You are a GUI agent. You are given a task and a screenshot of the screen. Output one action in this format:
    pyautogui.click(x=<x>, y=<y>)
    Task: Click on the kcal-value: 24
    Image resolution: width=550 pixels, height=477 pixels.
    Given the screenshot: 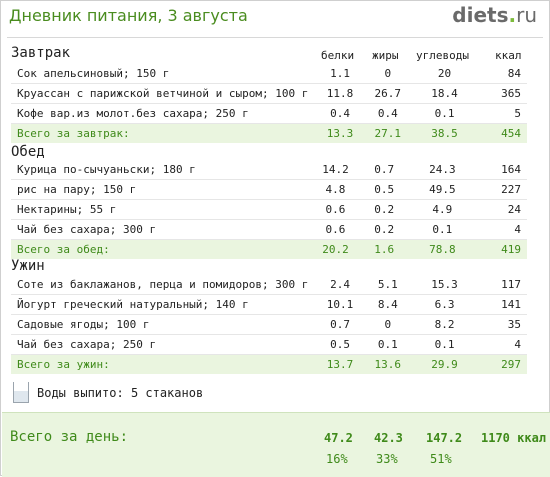 What is the action you would take?
    pyautogui.click(x=501, y=209)
    